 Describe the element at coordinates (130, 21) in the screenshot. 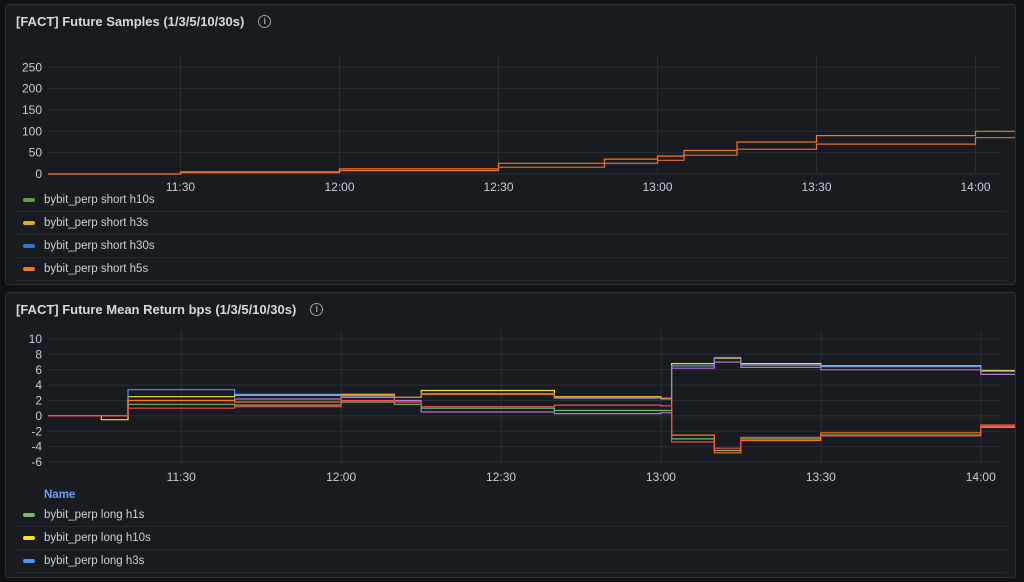

I see `panel-title: [FACT] Future Samples (1/3/5/10/30s)` at that location.